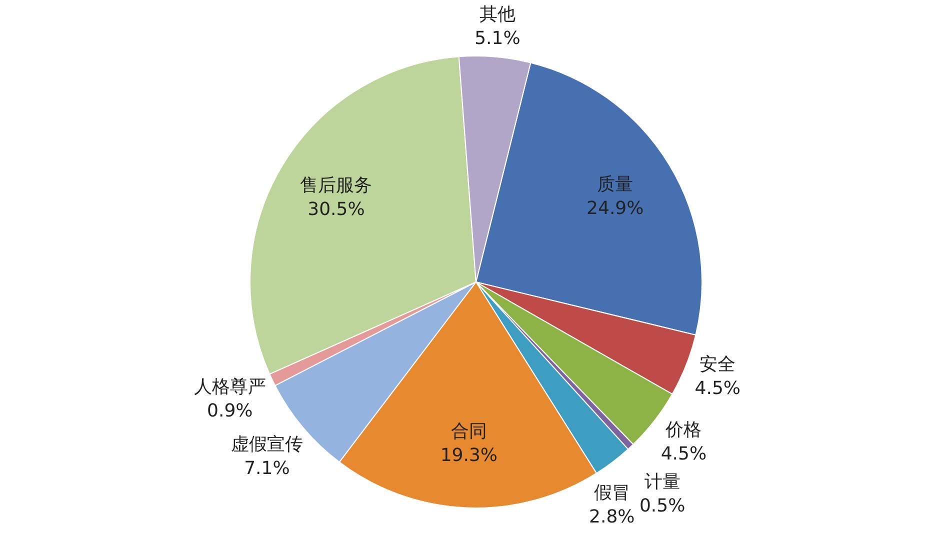 This screenshot has width=944, height=560. I want to click on slice-label: 其他, so click(497, 15).